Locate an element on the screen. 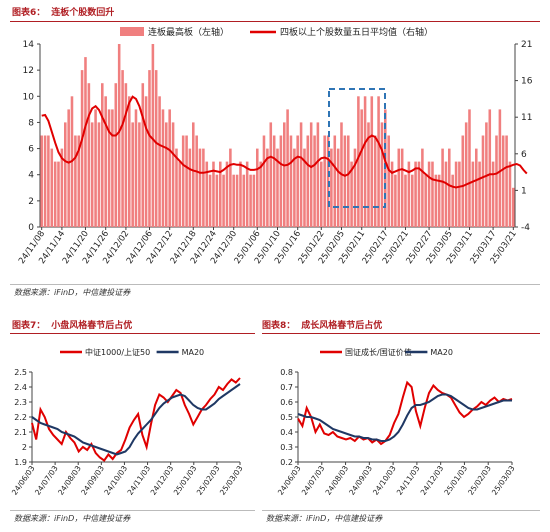 The height and width of the screenshot is (532, 550). y-tick-label: 2.3 is located at coordinates (20, 402).